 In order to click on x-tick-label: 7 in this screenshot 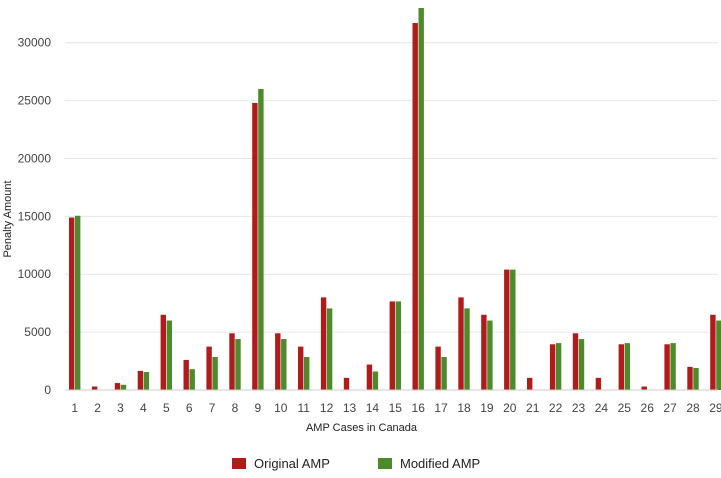, I will do `click(212, 408)`.